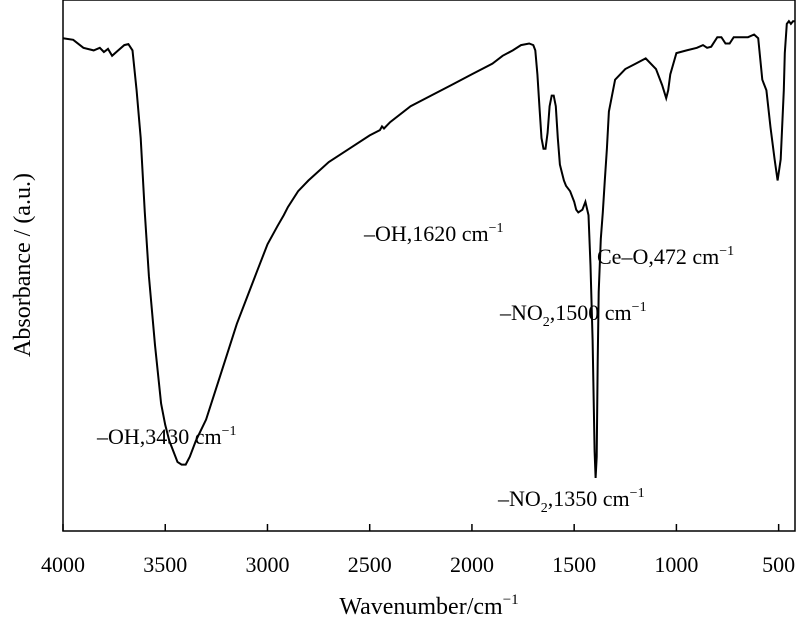 The height and width of the screenshot is (627, 800). I want to click on x-tick-label-1500: 1500, so click(574, 564).